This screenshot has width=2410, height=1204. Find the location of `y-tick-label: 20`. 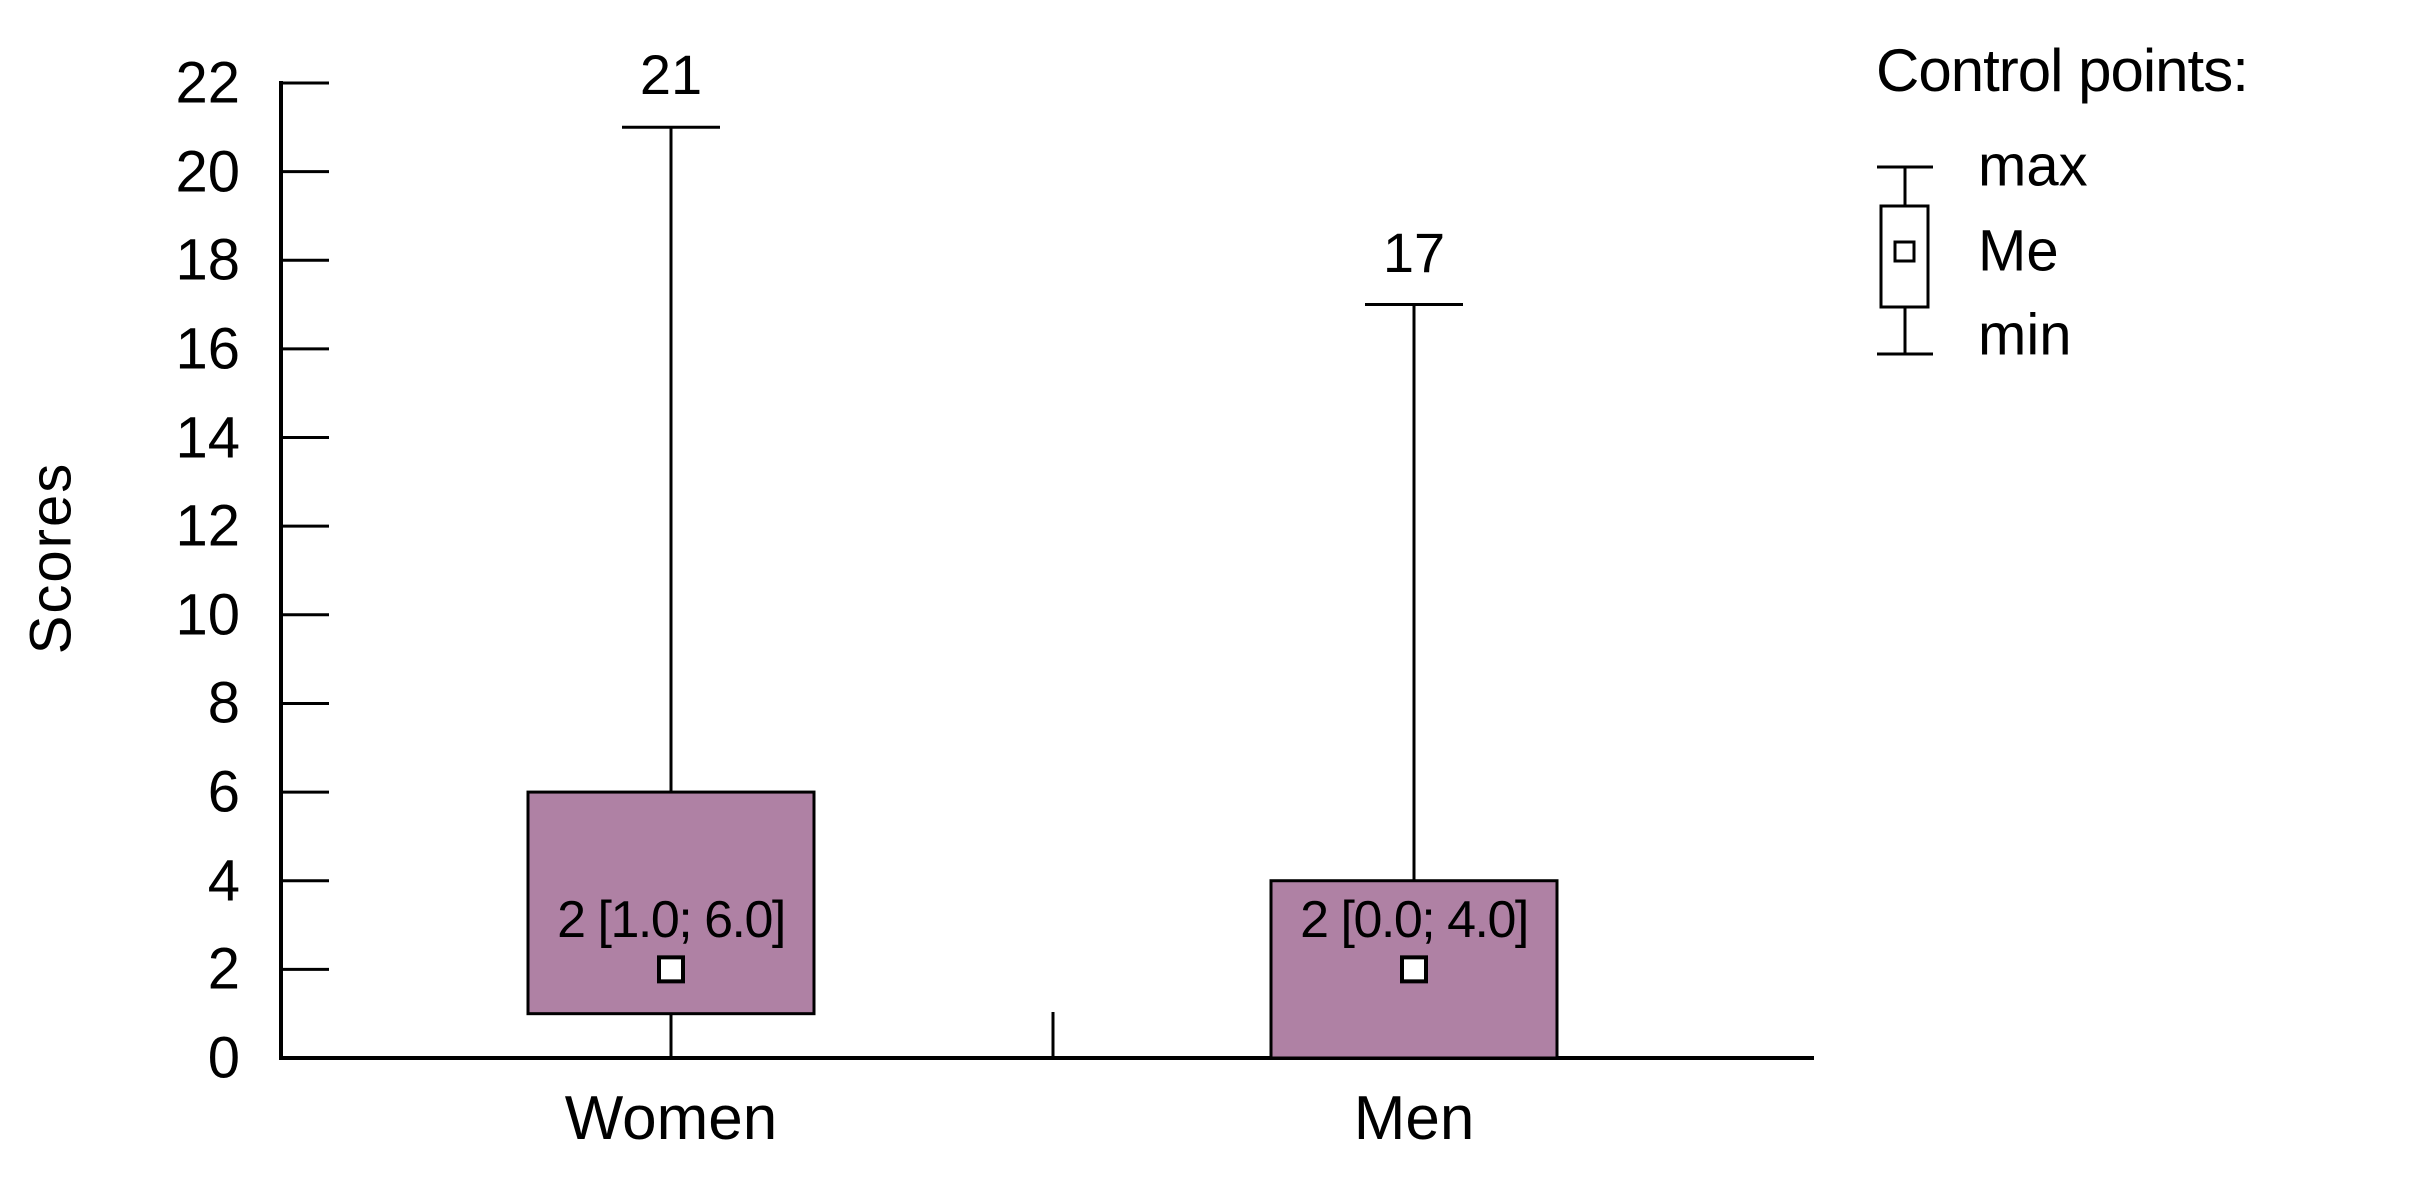

y-tick-label: 20 is located at coordinates (207, 172).